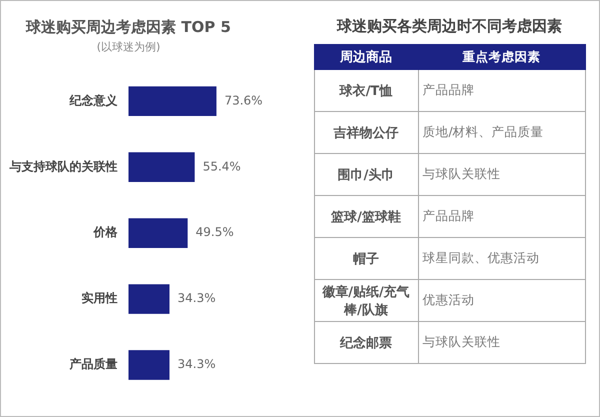 The image size is (600, 417). What do you see at coordinates (128, 47) in the screenshot?
I see `chart-subtitle: (以球迷为例)` at bounding box center [128, 47].